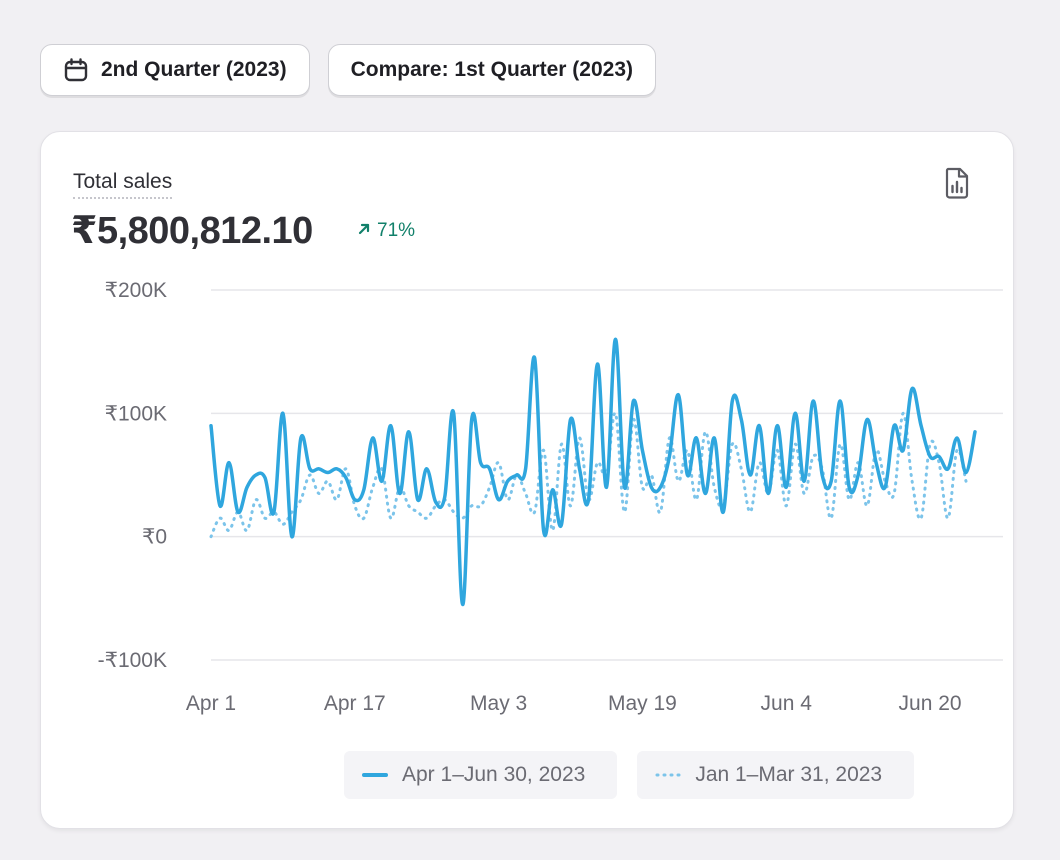 The height and width of the screenshot is (860, 1060). Describe the element at coordinates (930, 703) in the screenshot. I see `x-tick-label: Jun 20` at that location.